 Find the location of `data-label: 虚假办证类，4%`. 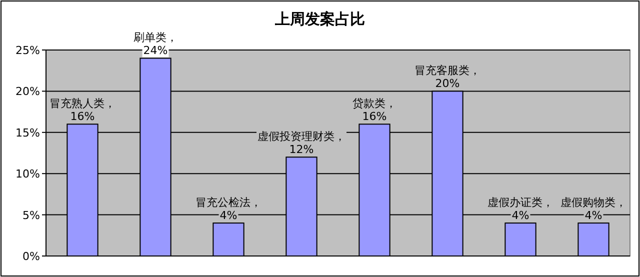

data-label: 虚假办证类，4% is located at coordinates (521, 209).